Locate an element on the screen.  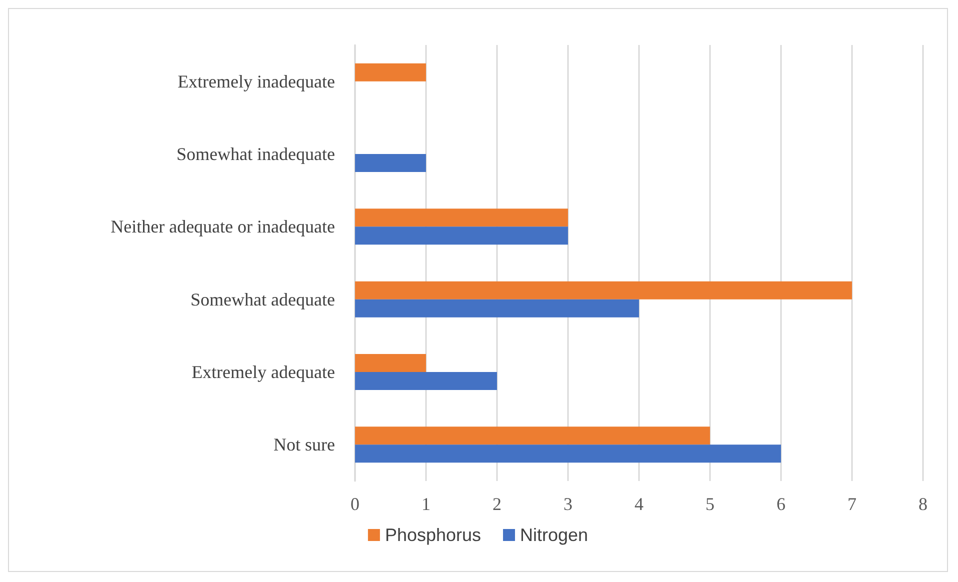
x-tick-label: 7 is located at coordinates (852, 504).